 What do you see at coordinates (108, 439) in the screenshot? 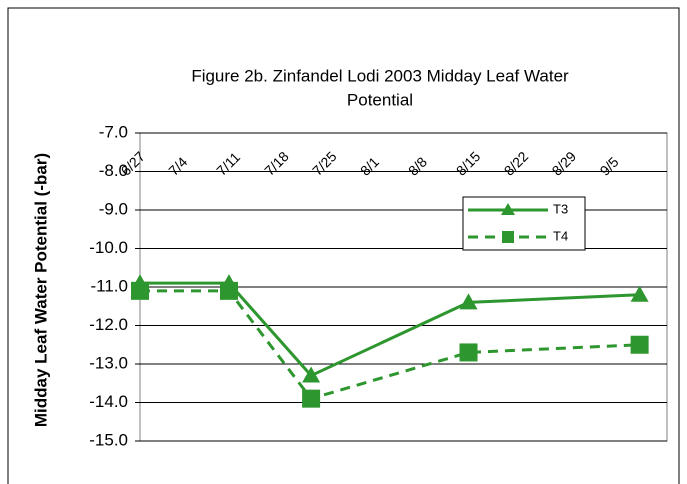
I see `y-tick-label: -15.0` at bounding box center [108, 439].